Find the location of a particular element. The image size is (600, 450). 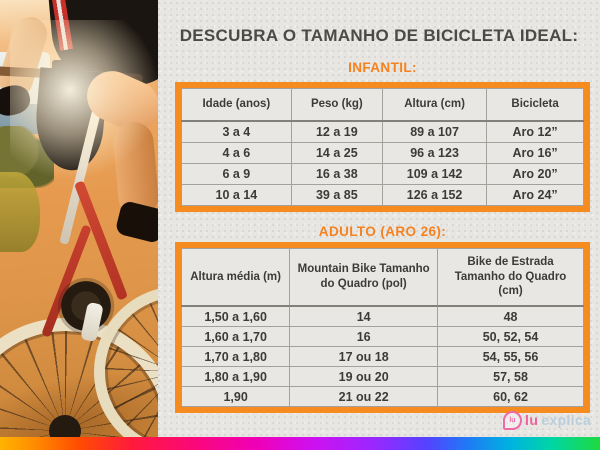

table-cell: Aro 20” is located at coordinates (535, 174).